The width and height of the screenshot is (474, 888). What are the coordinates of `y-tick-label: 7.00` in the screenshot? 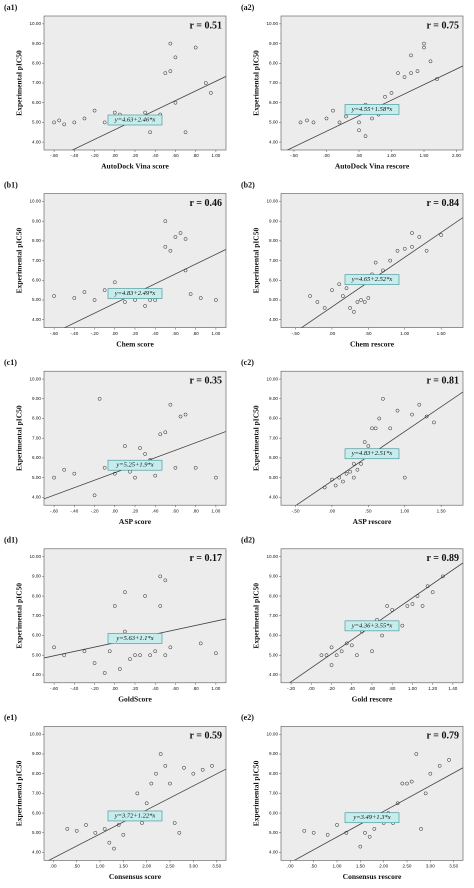 It's located at (273, 793).